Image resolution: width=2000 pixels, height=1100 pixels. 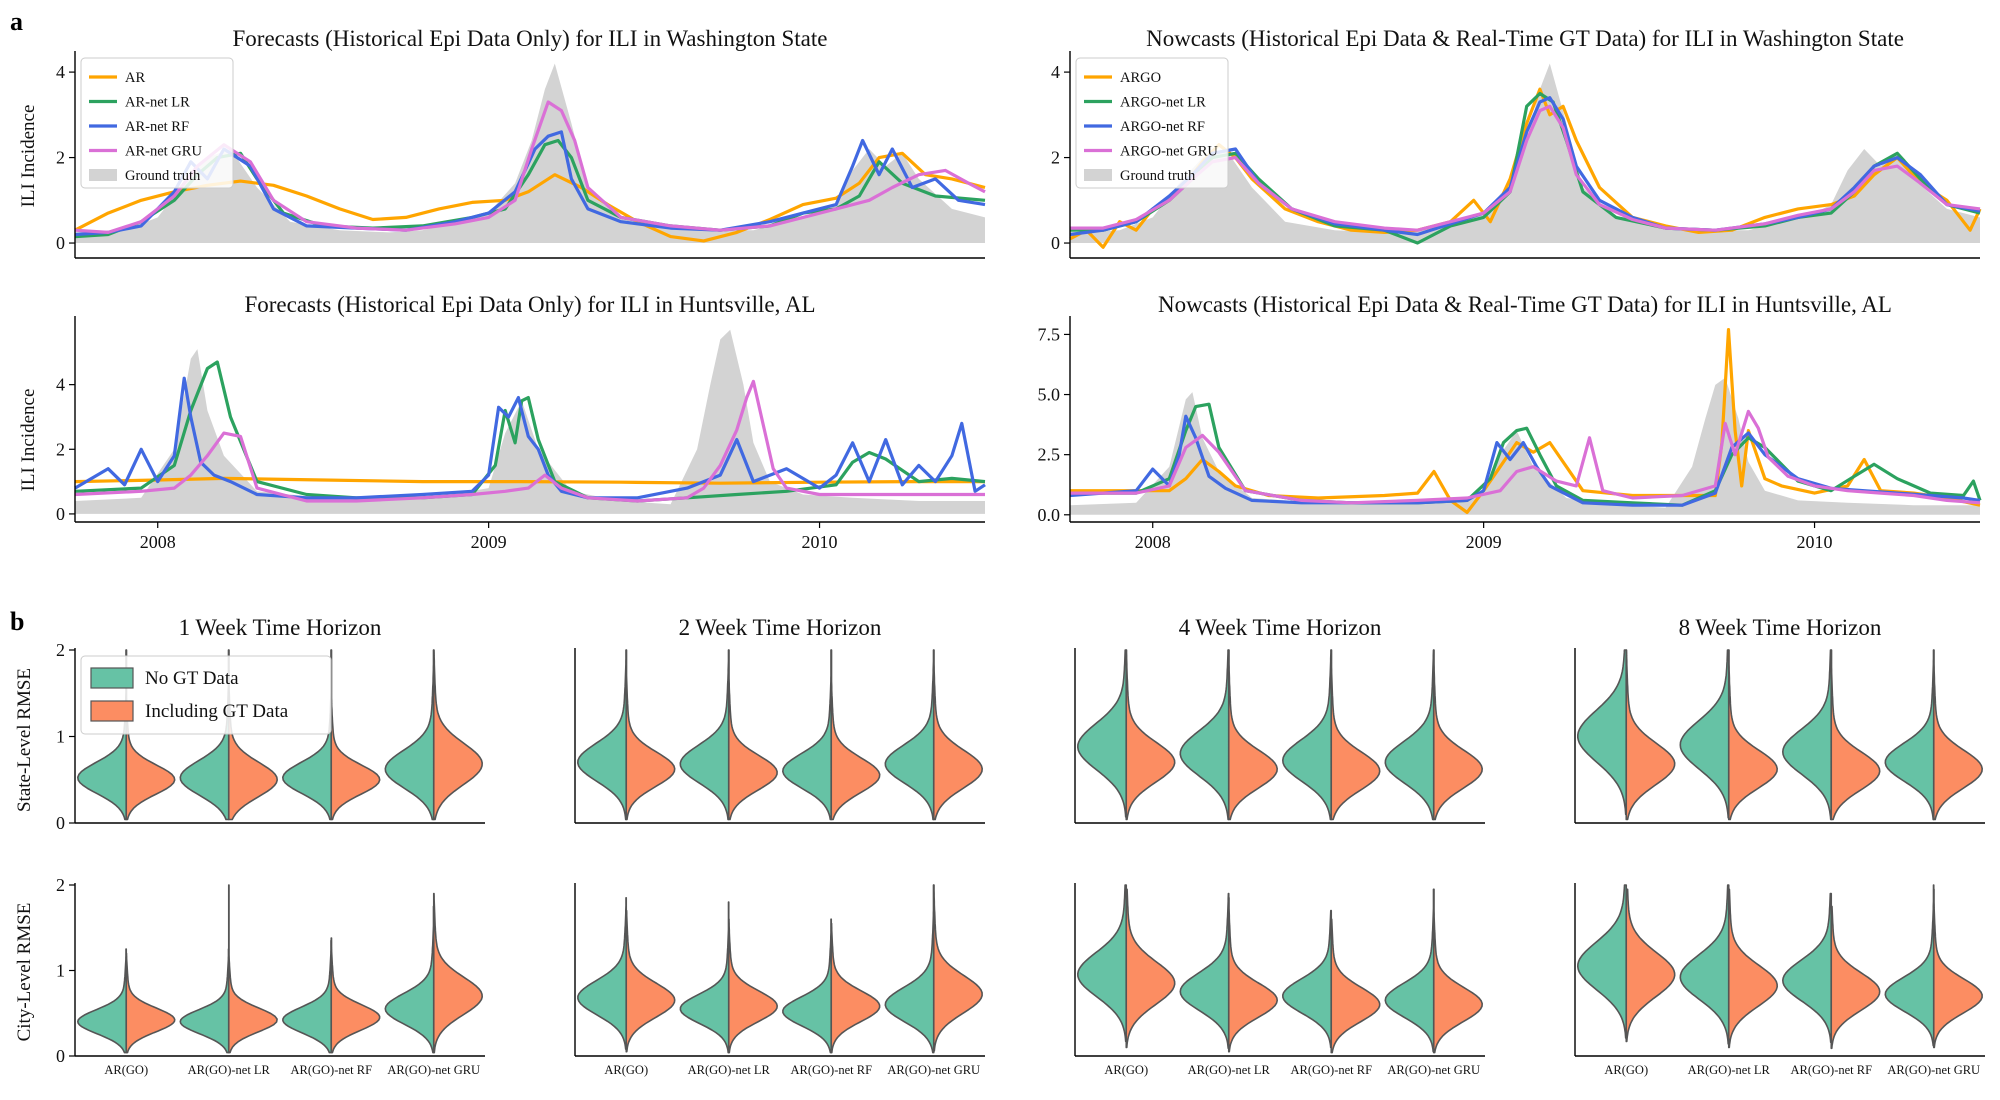 What do you see at coordinates (280, 627) in the screenshot?
I see `chart-title: 1 Week Time Horizon` at bounding box center [280, 627].